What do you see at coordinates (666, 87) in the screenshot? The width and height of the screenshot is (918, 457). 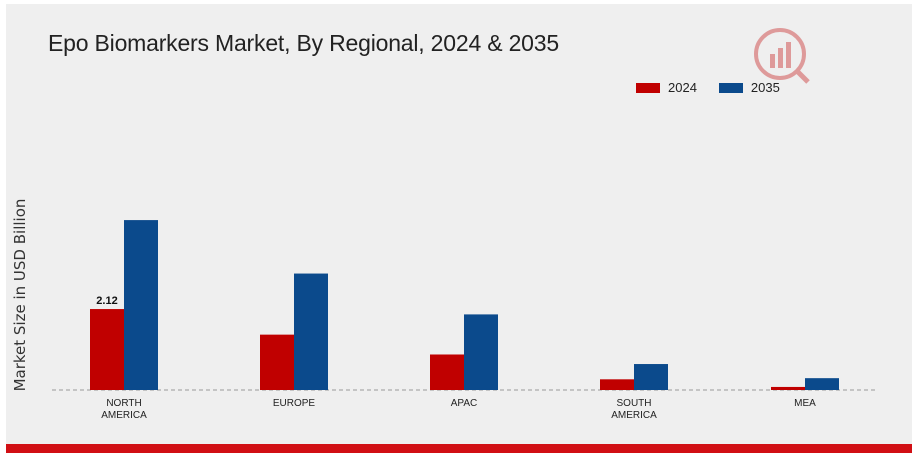 I see `legend-item-2024: 2024` at bounding box center [666, 87].